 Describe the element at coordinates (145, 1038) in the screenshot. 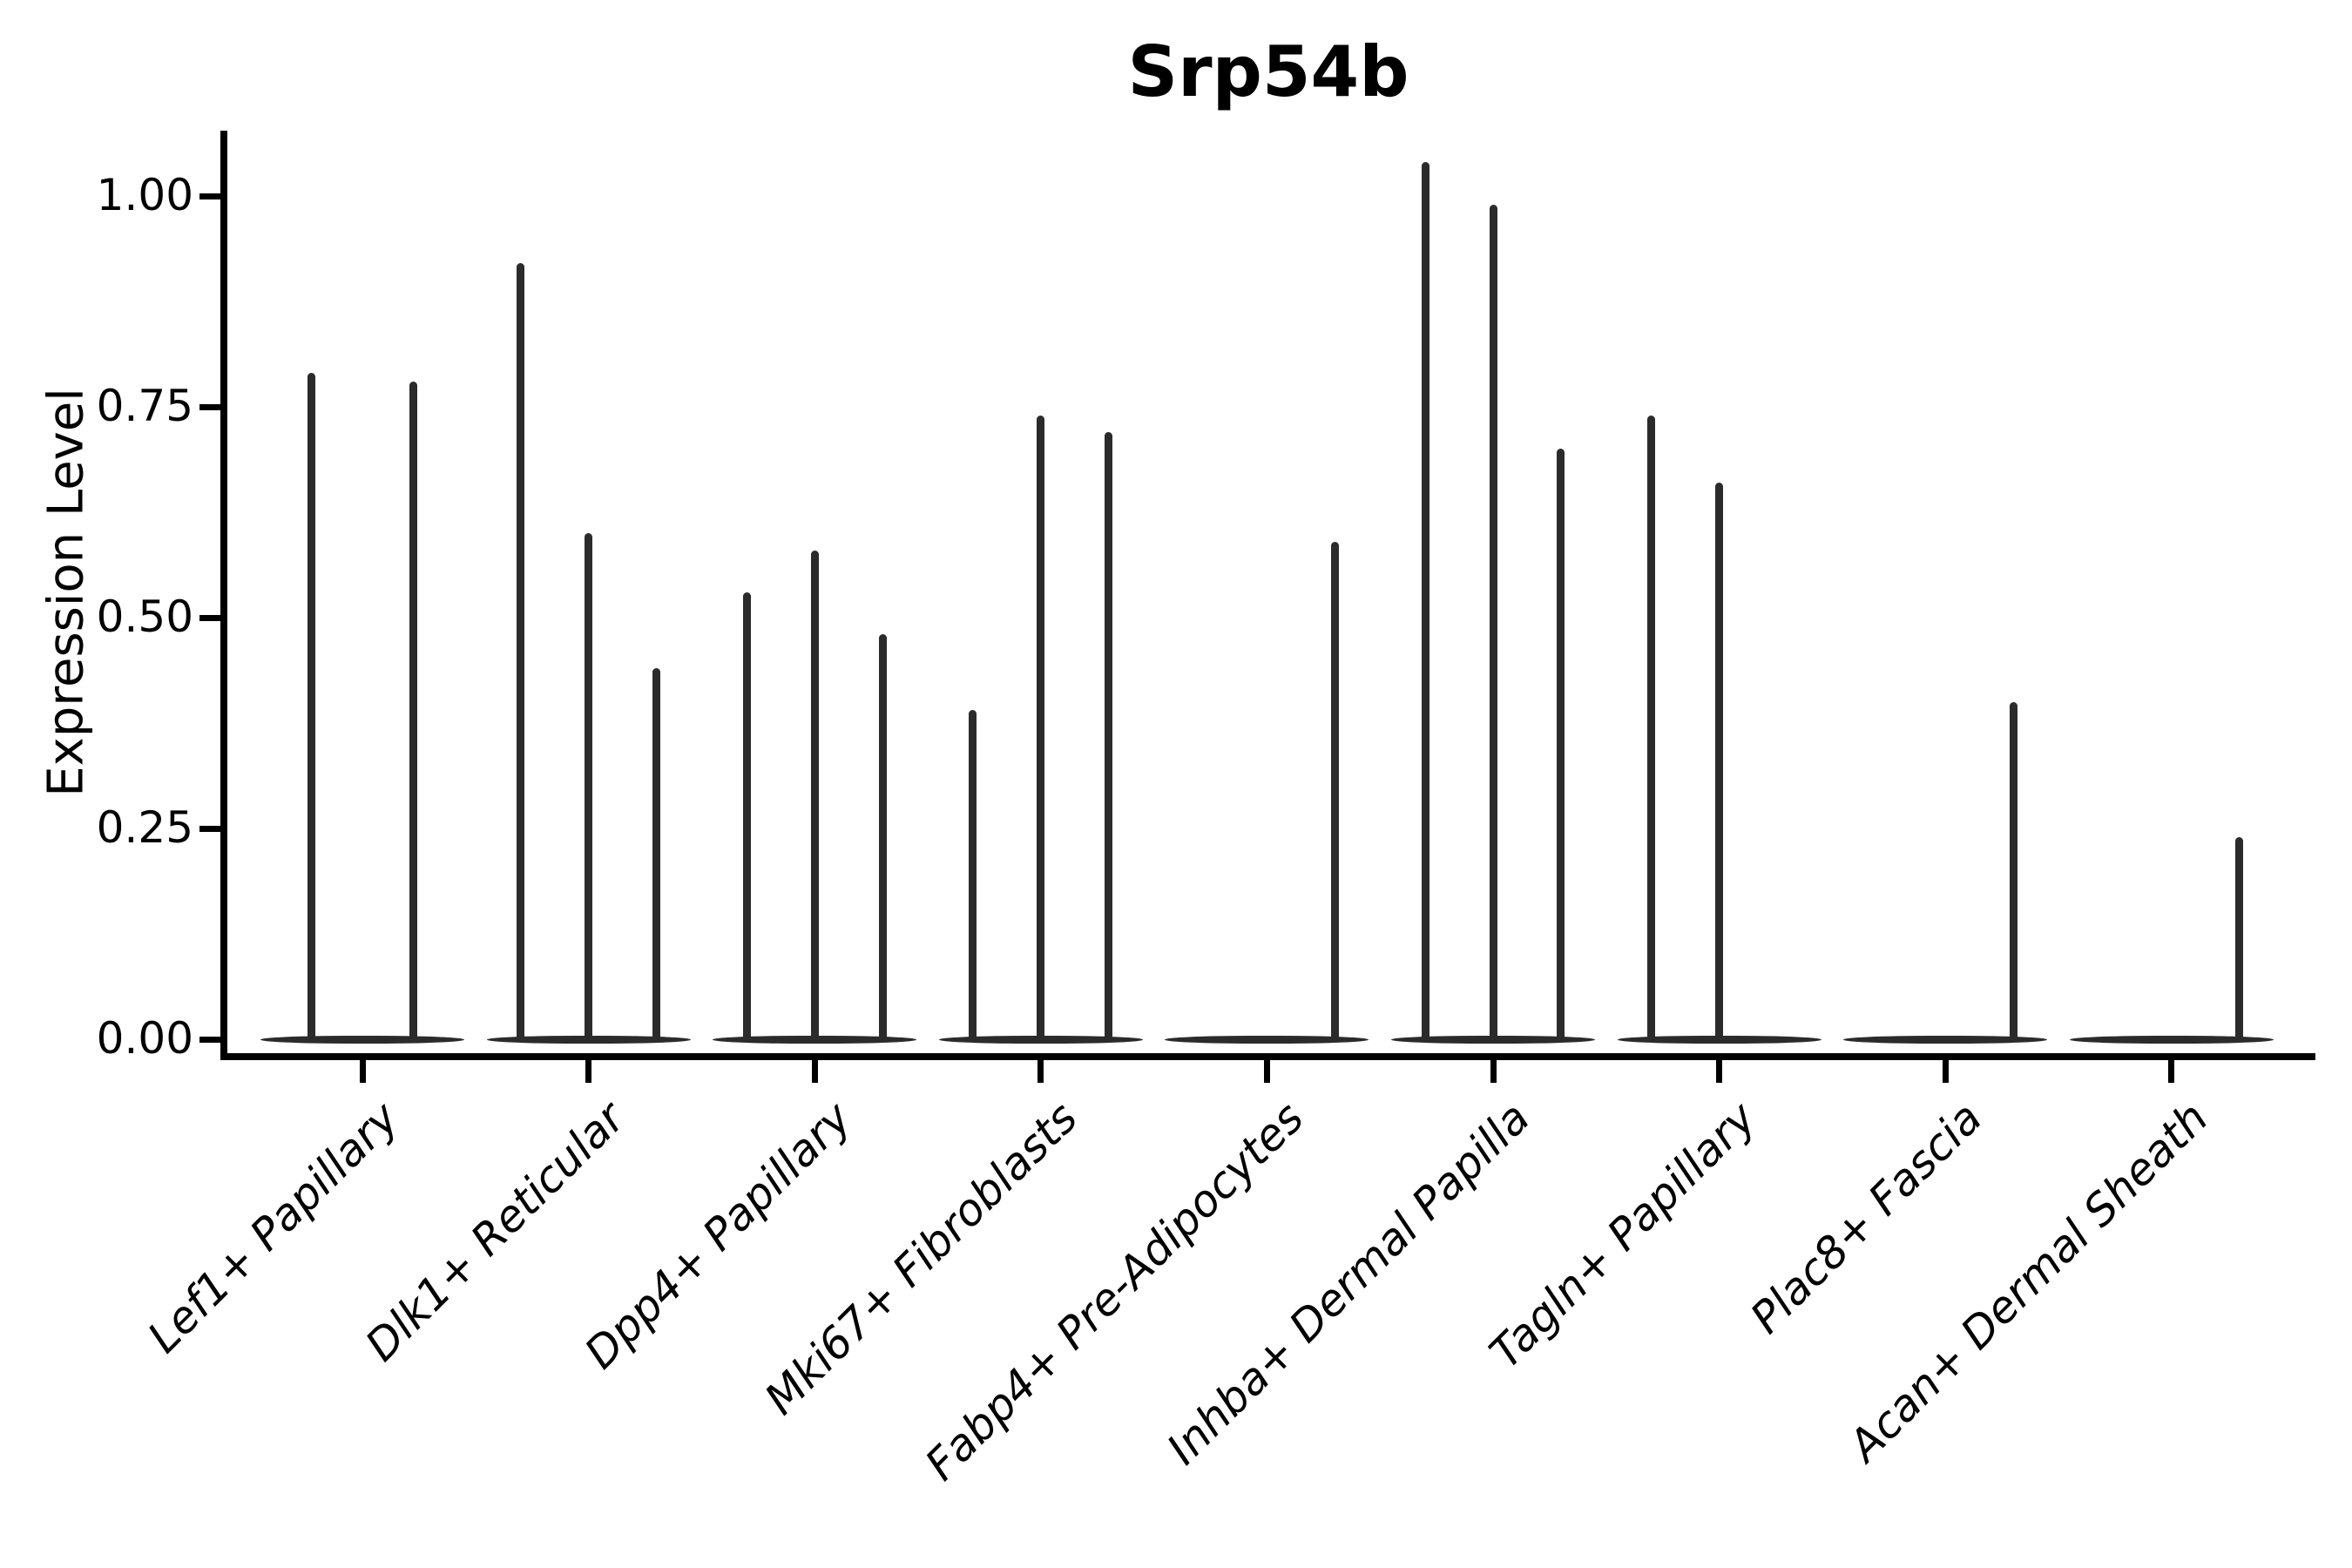

I see `y-tick-label: 0.00` at that location.